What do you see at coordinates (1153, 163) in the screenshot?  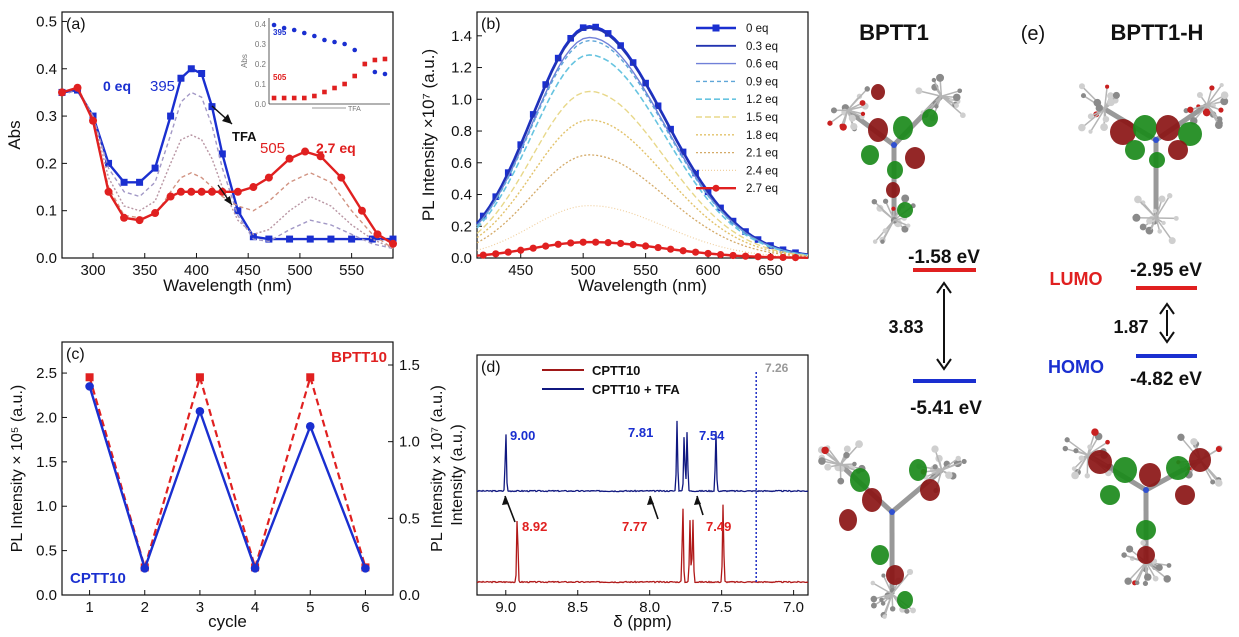 I see `lumo-right-orbital` at bounding box center [1153, 163].